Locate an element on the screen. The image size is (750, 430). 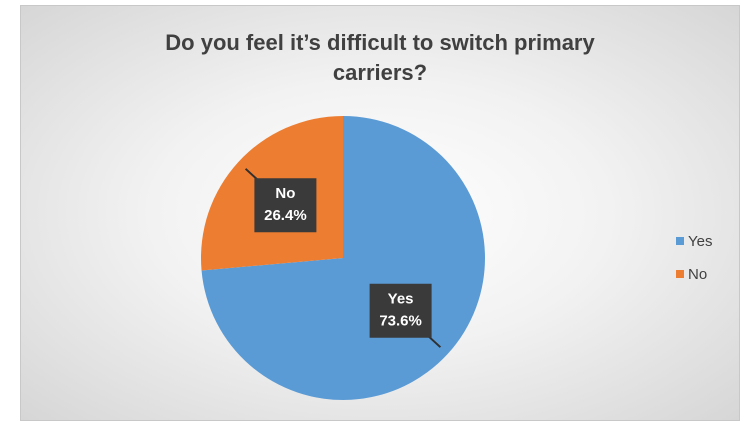
data-label-value: 26.4% is located at coordinates (285, 215).